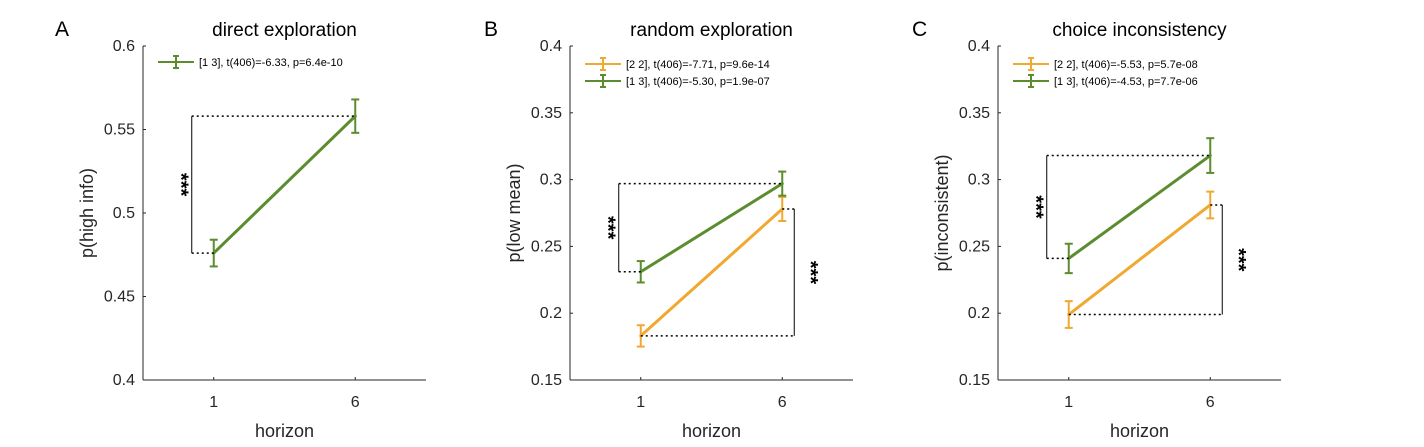 This screenshot has height=447, width=1424. I want to click on y-tick-label: 0.45, so click(119, 297).